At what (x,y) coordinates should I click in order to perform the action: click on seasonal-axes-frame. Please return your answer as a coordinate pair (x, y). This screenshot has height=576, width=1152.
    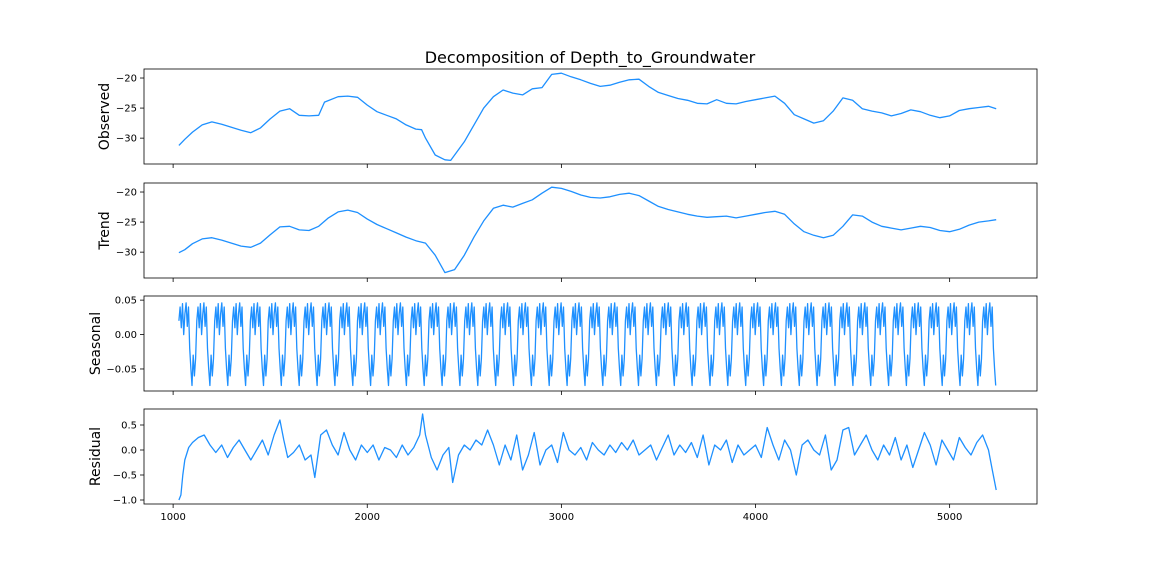
    Looking at the image, I should click on (590, 343).